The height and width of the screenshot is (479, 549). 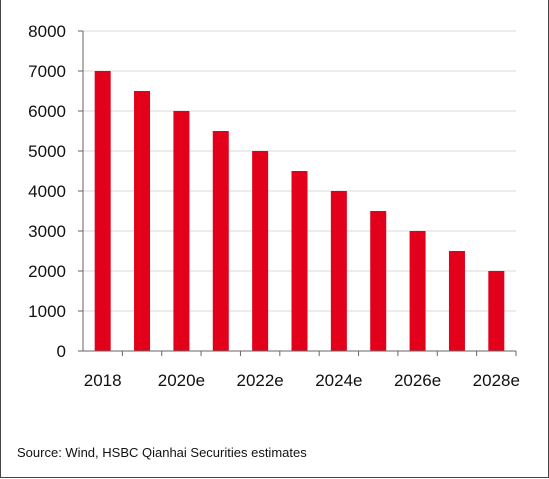 I want to click on x-tick-label: 2022e, so click(x=259, y=380).